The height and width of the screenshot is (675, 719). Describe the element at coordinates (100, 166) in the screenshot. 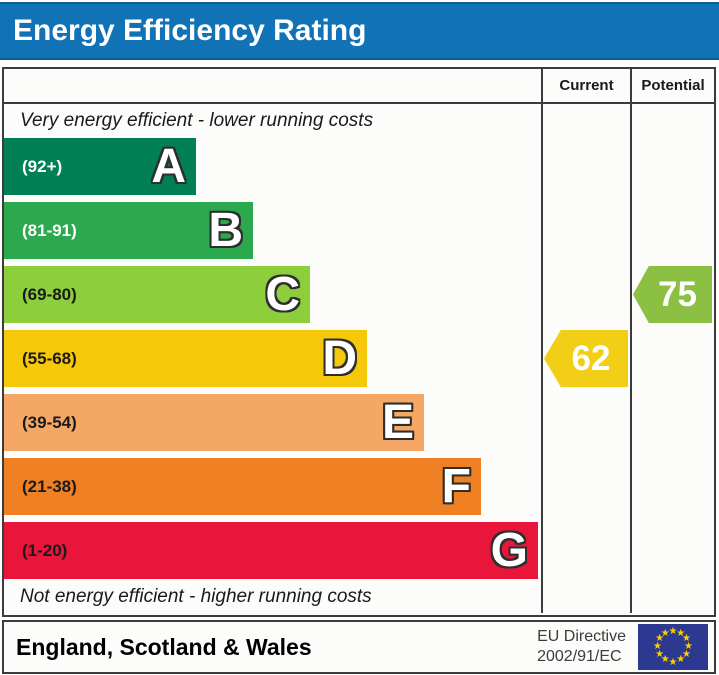

I see `band-row-a: (92+) A` at that location.